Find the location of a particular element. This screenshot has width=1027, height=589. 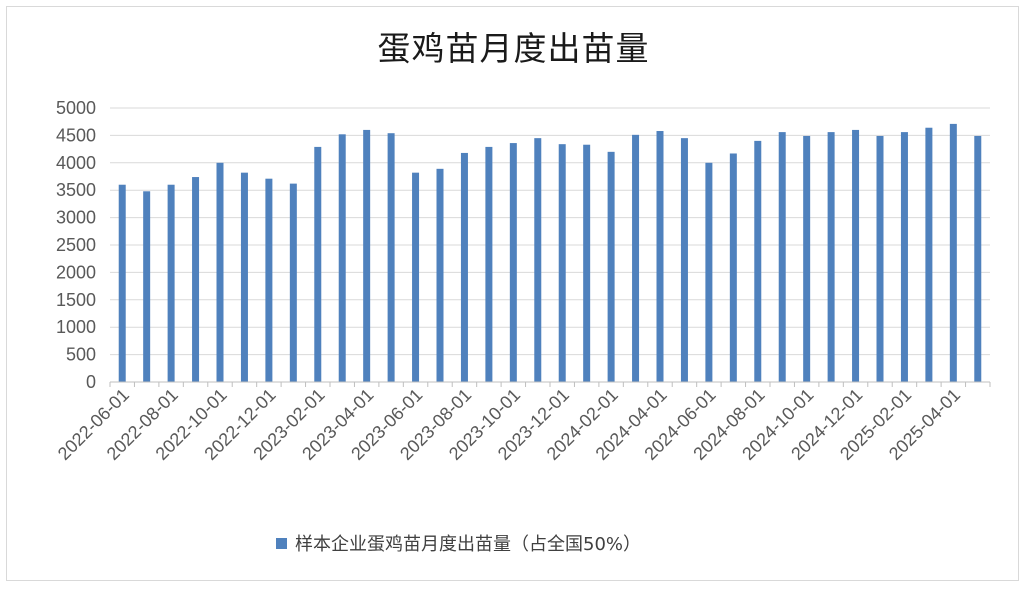

y-tick-label: 3000 is located at coordinates (76, 218).